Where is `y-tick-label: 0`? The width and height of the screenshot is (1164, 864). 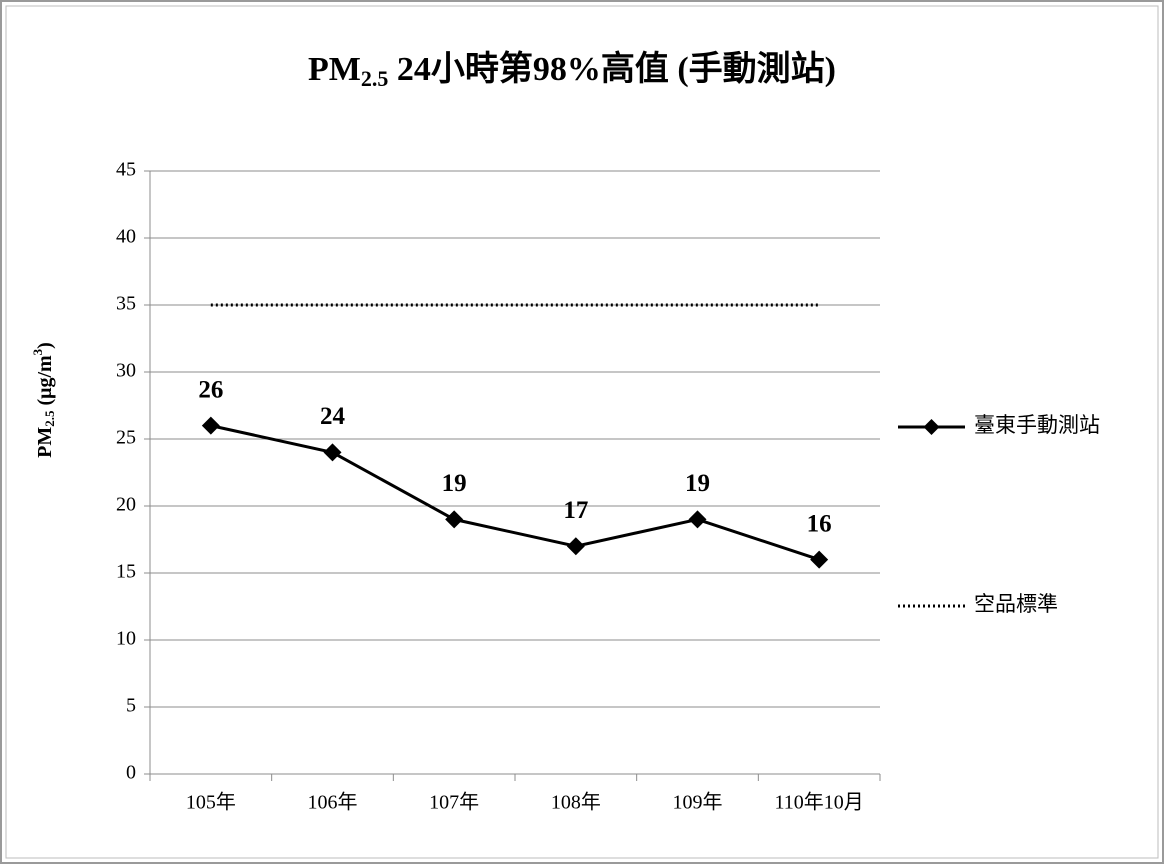
y-tick-label: 0 is located at coordinates (131, 773).